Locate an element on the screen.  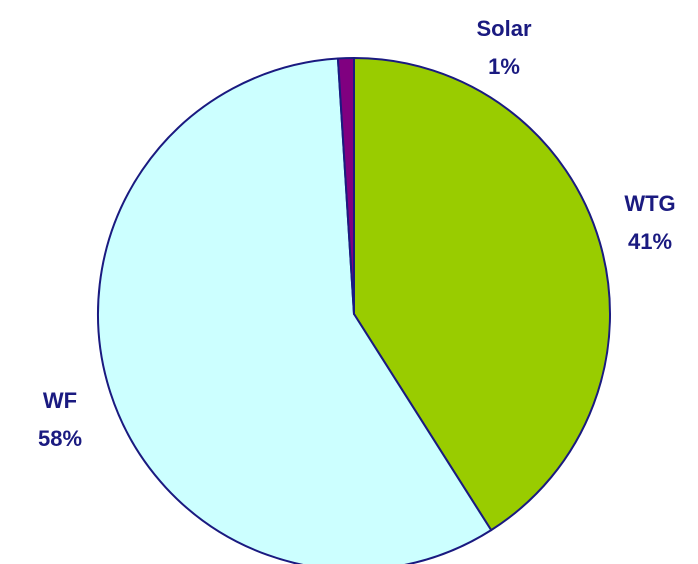
pie-slice is located at coordinates (345, 186).